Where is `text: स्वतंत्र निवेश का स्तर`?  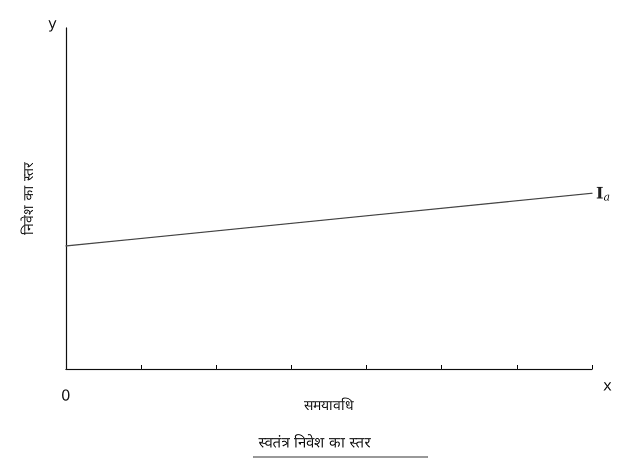 text: स्वतंत्र निवेश का स्तर is located at coordinates (315, 443).